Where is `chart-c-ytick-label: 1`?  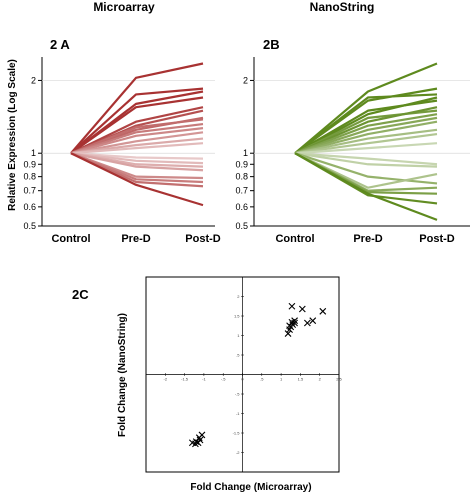 chart-c-ytick-label: 1 is located at coordinates (238, 335).